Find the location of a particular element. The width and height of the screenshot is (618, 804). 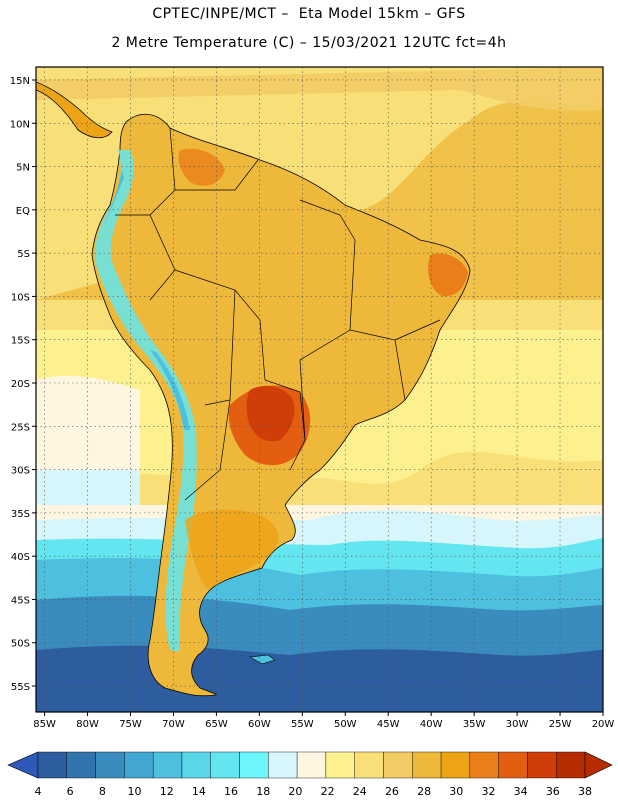

lon-label: 65W is located at coordinates (216, 724).